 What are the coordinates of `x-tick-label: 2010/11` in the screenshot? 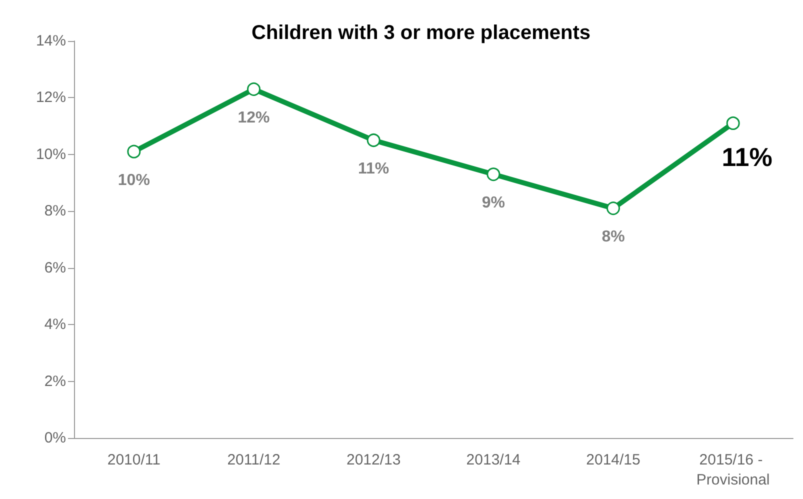 It's located at (133, 460).